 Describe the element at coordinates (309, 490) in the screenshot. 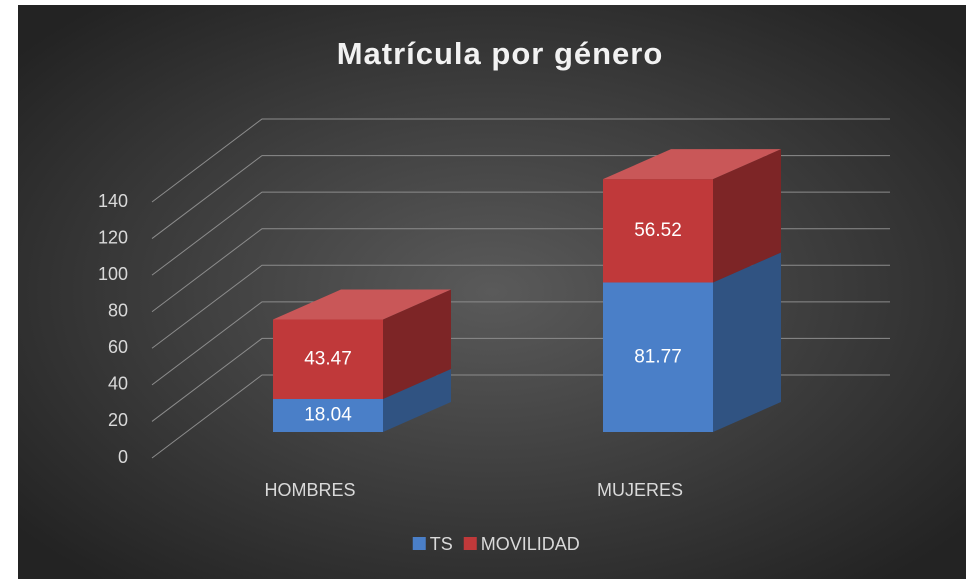

I see `x-tick-label: HOMBRES` at that location.